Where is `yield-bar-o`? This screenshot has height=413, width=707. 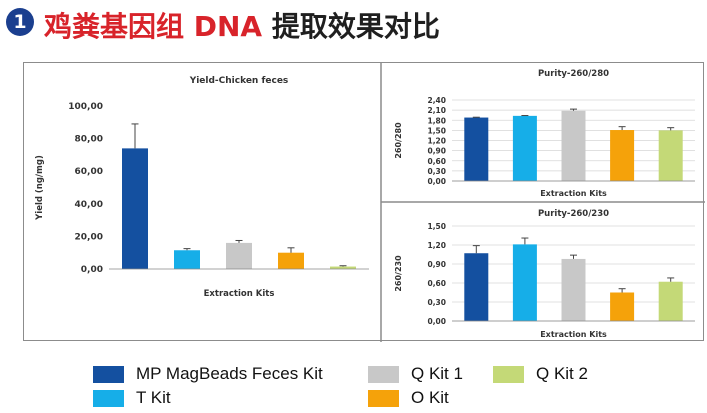 yield-bar-o is located at coordinates (291, 260).